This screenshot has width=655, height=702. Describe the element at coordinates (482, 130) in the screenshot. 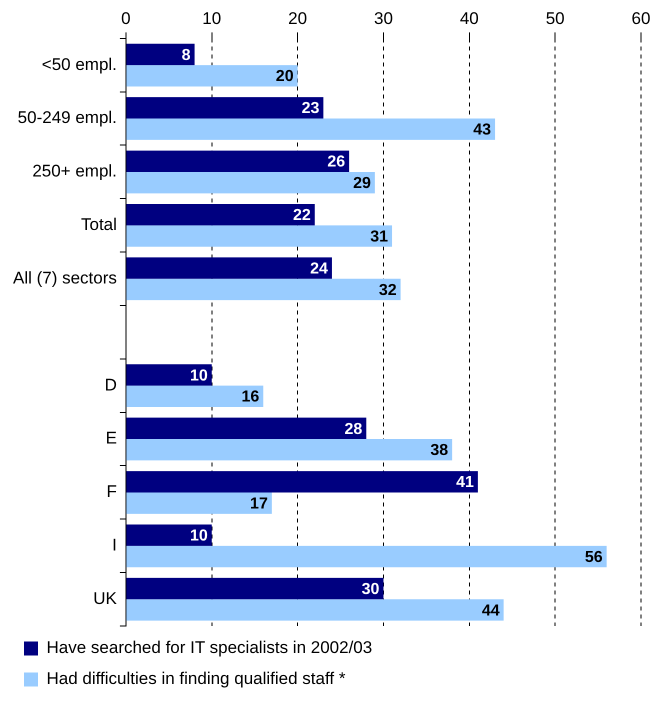

I see `data-label: 43` at that location.